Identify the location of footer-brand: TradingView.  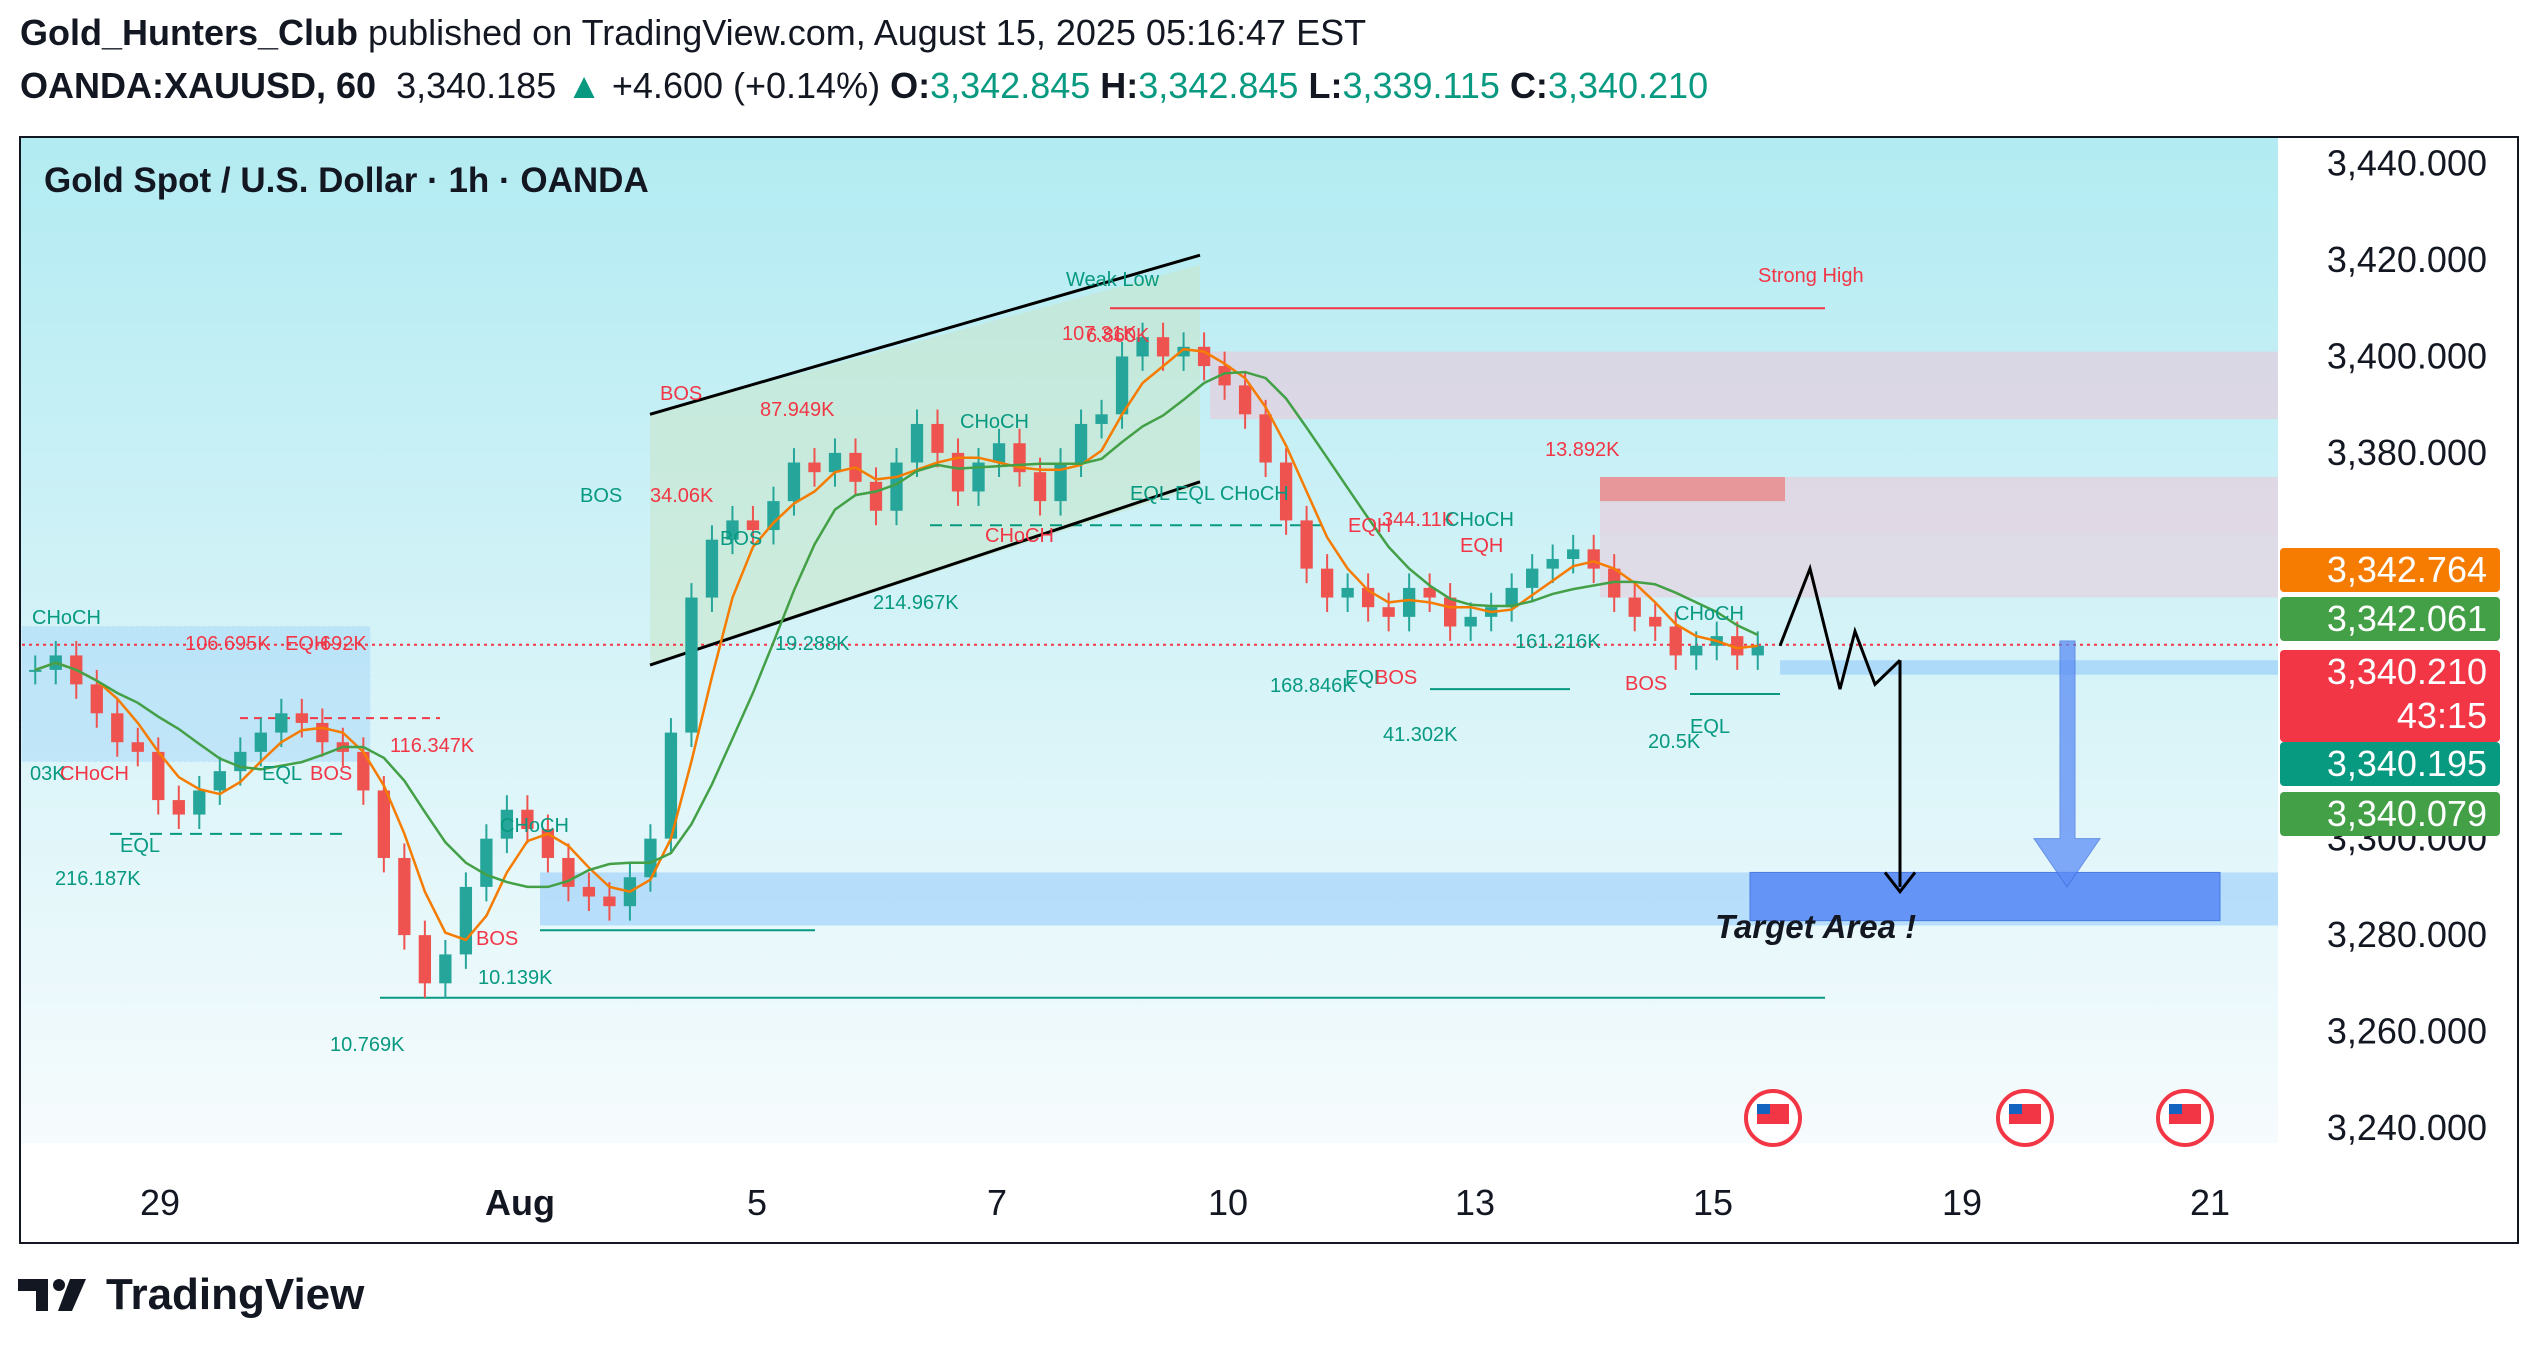
(235, 1294).